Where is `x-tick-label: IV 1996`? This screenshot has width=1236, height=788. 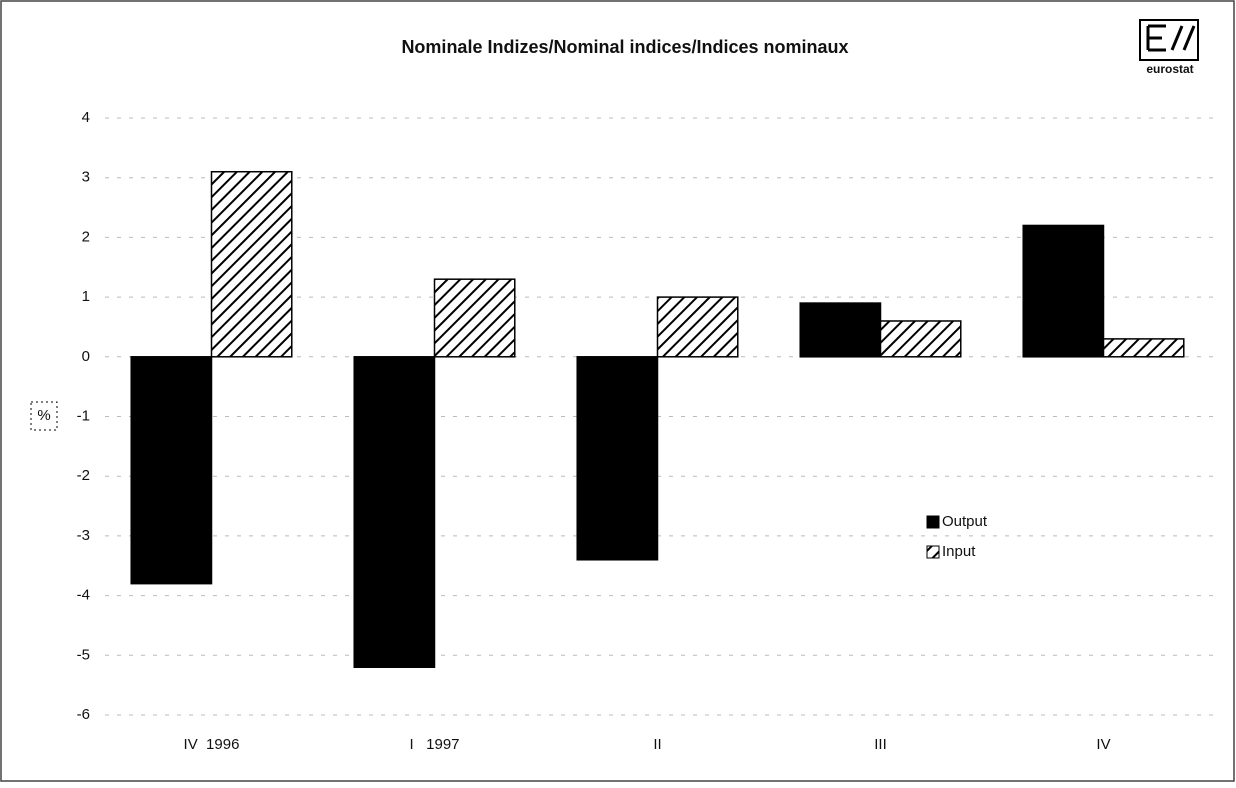
x-tick-label: IV 1996 is located at coordinates (212, 744).